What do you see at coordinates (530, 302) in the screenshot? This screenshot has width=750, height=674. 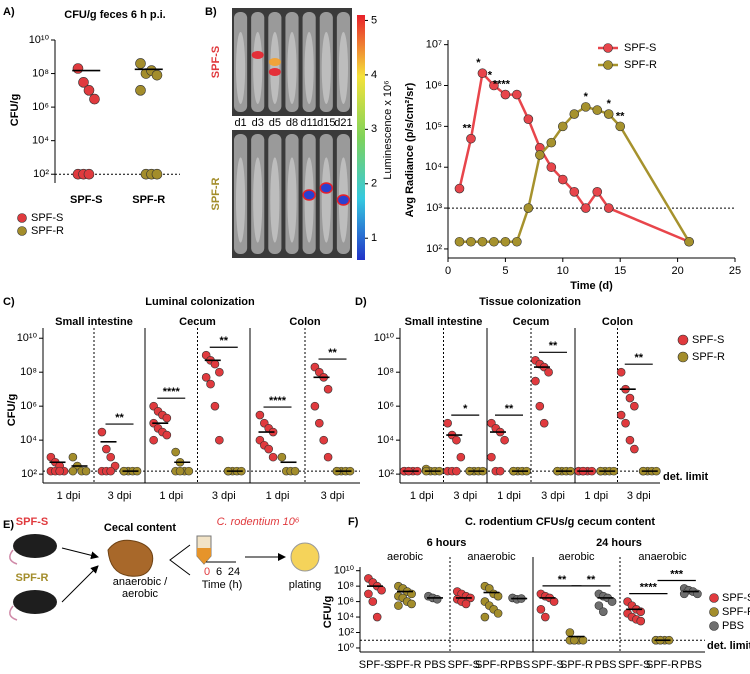 I see `chart-title: Tissue colonization` at bounding box center [530, 302].